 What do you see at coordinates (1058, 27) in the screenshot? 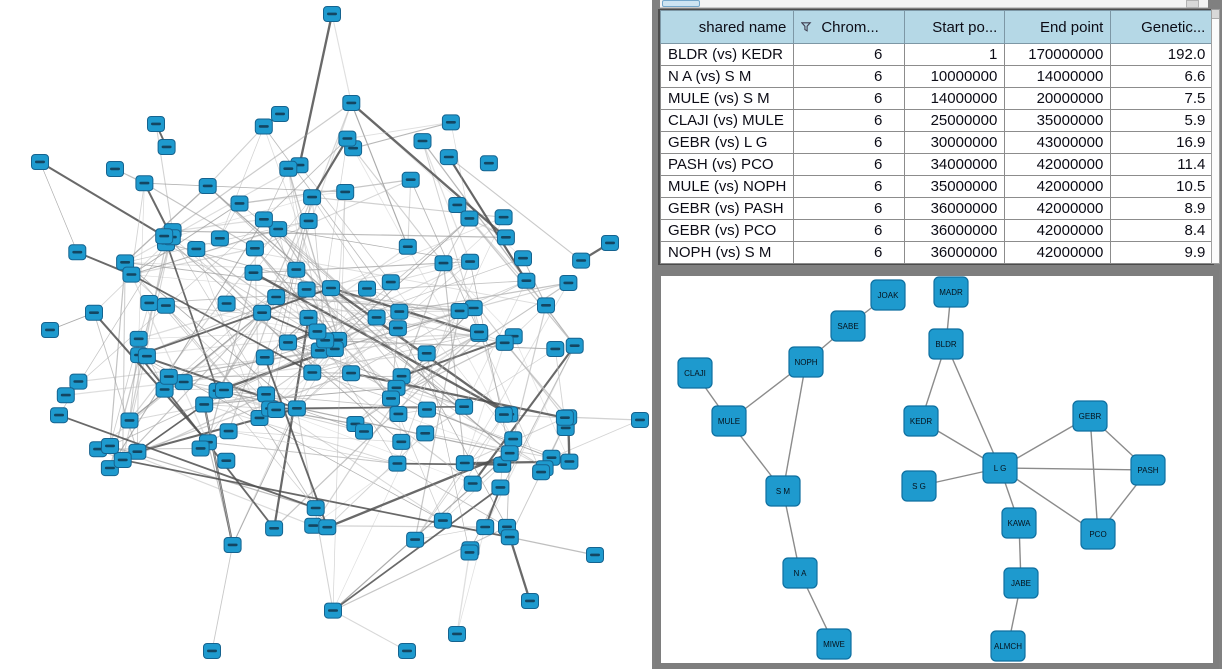
I see `column-header-end_point: End point` at bounding box center [1058, 27].